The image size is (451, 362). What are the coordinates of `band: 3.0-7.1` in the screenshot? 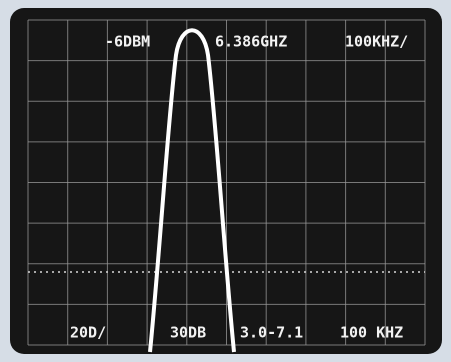 It's located at (271, 333).